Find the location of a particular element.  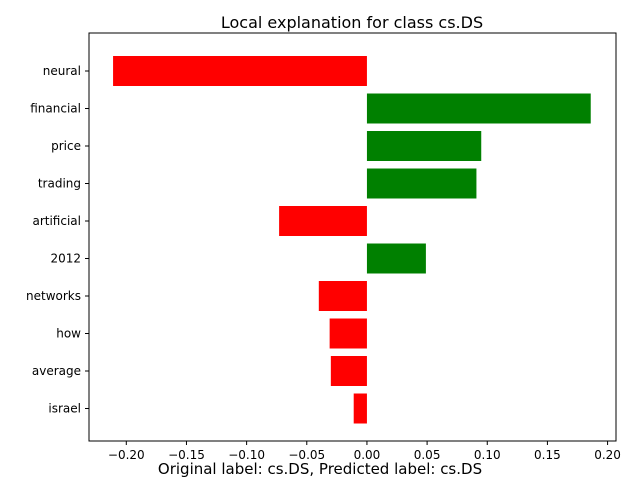

bar-israel is located at coordinates (360, 408).